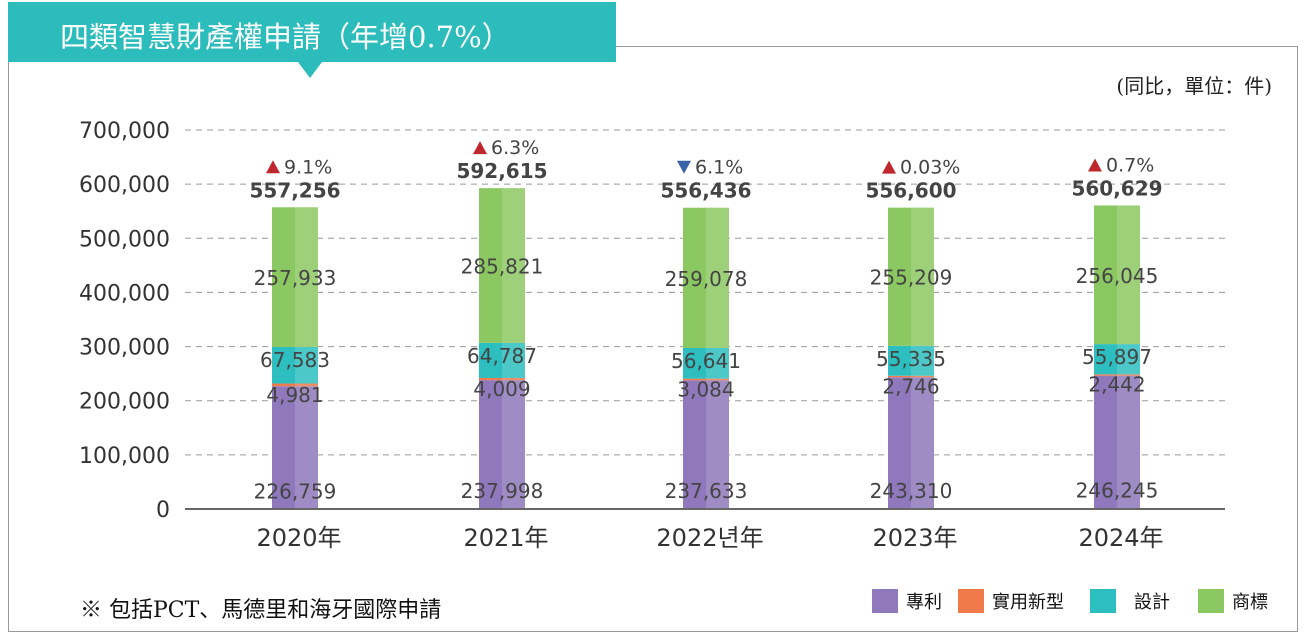  Describe the element at coordinates (705, 191) in the screenshot. I see `total-label: 556,436` at that location.